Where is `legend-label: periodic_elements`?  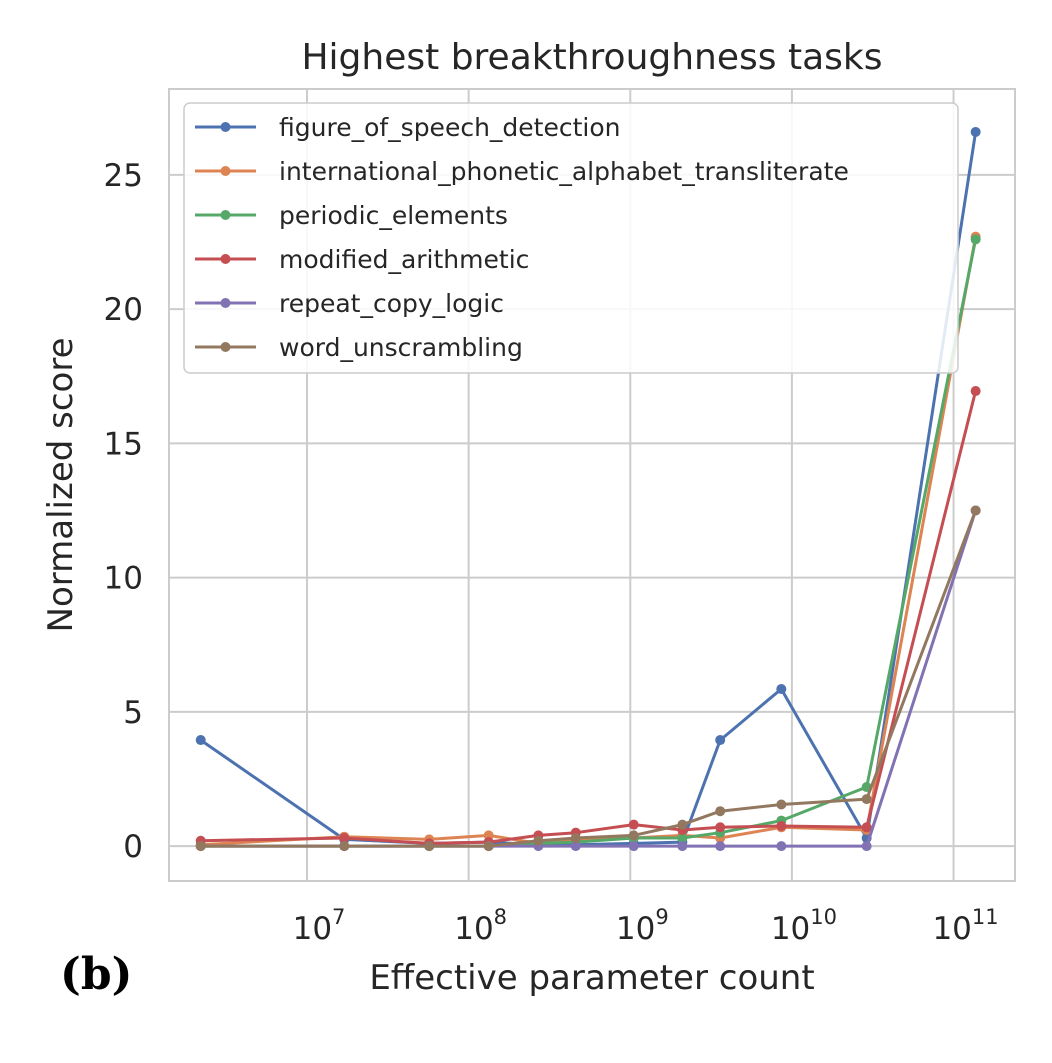 legend-label: periodic_elements is located at coordinates (393, 215).